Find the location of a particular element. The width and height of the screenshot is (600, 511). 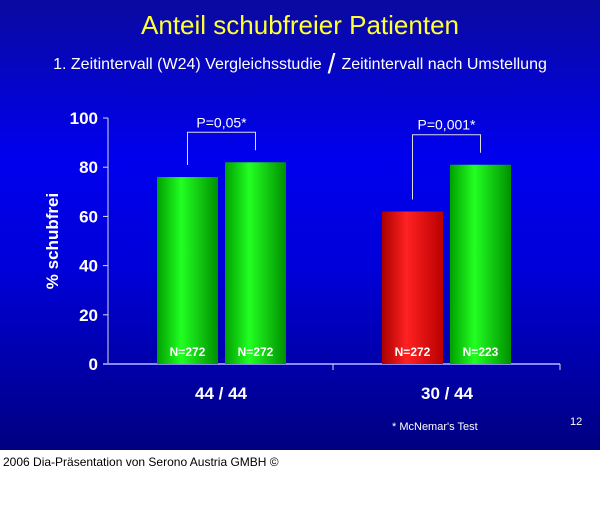

y-tick-label: 60 is located at coordinates (88, 216).